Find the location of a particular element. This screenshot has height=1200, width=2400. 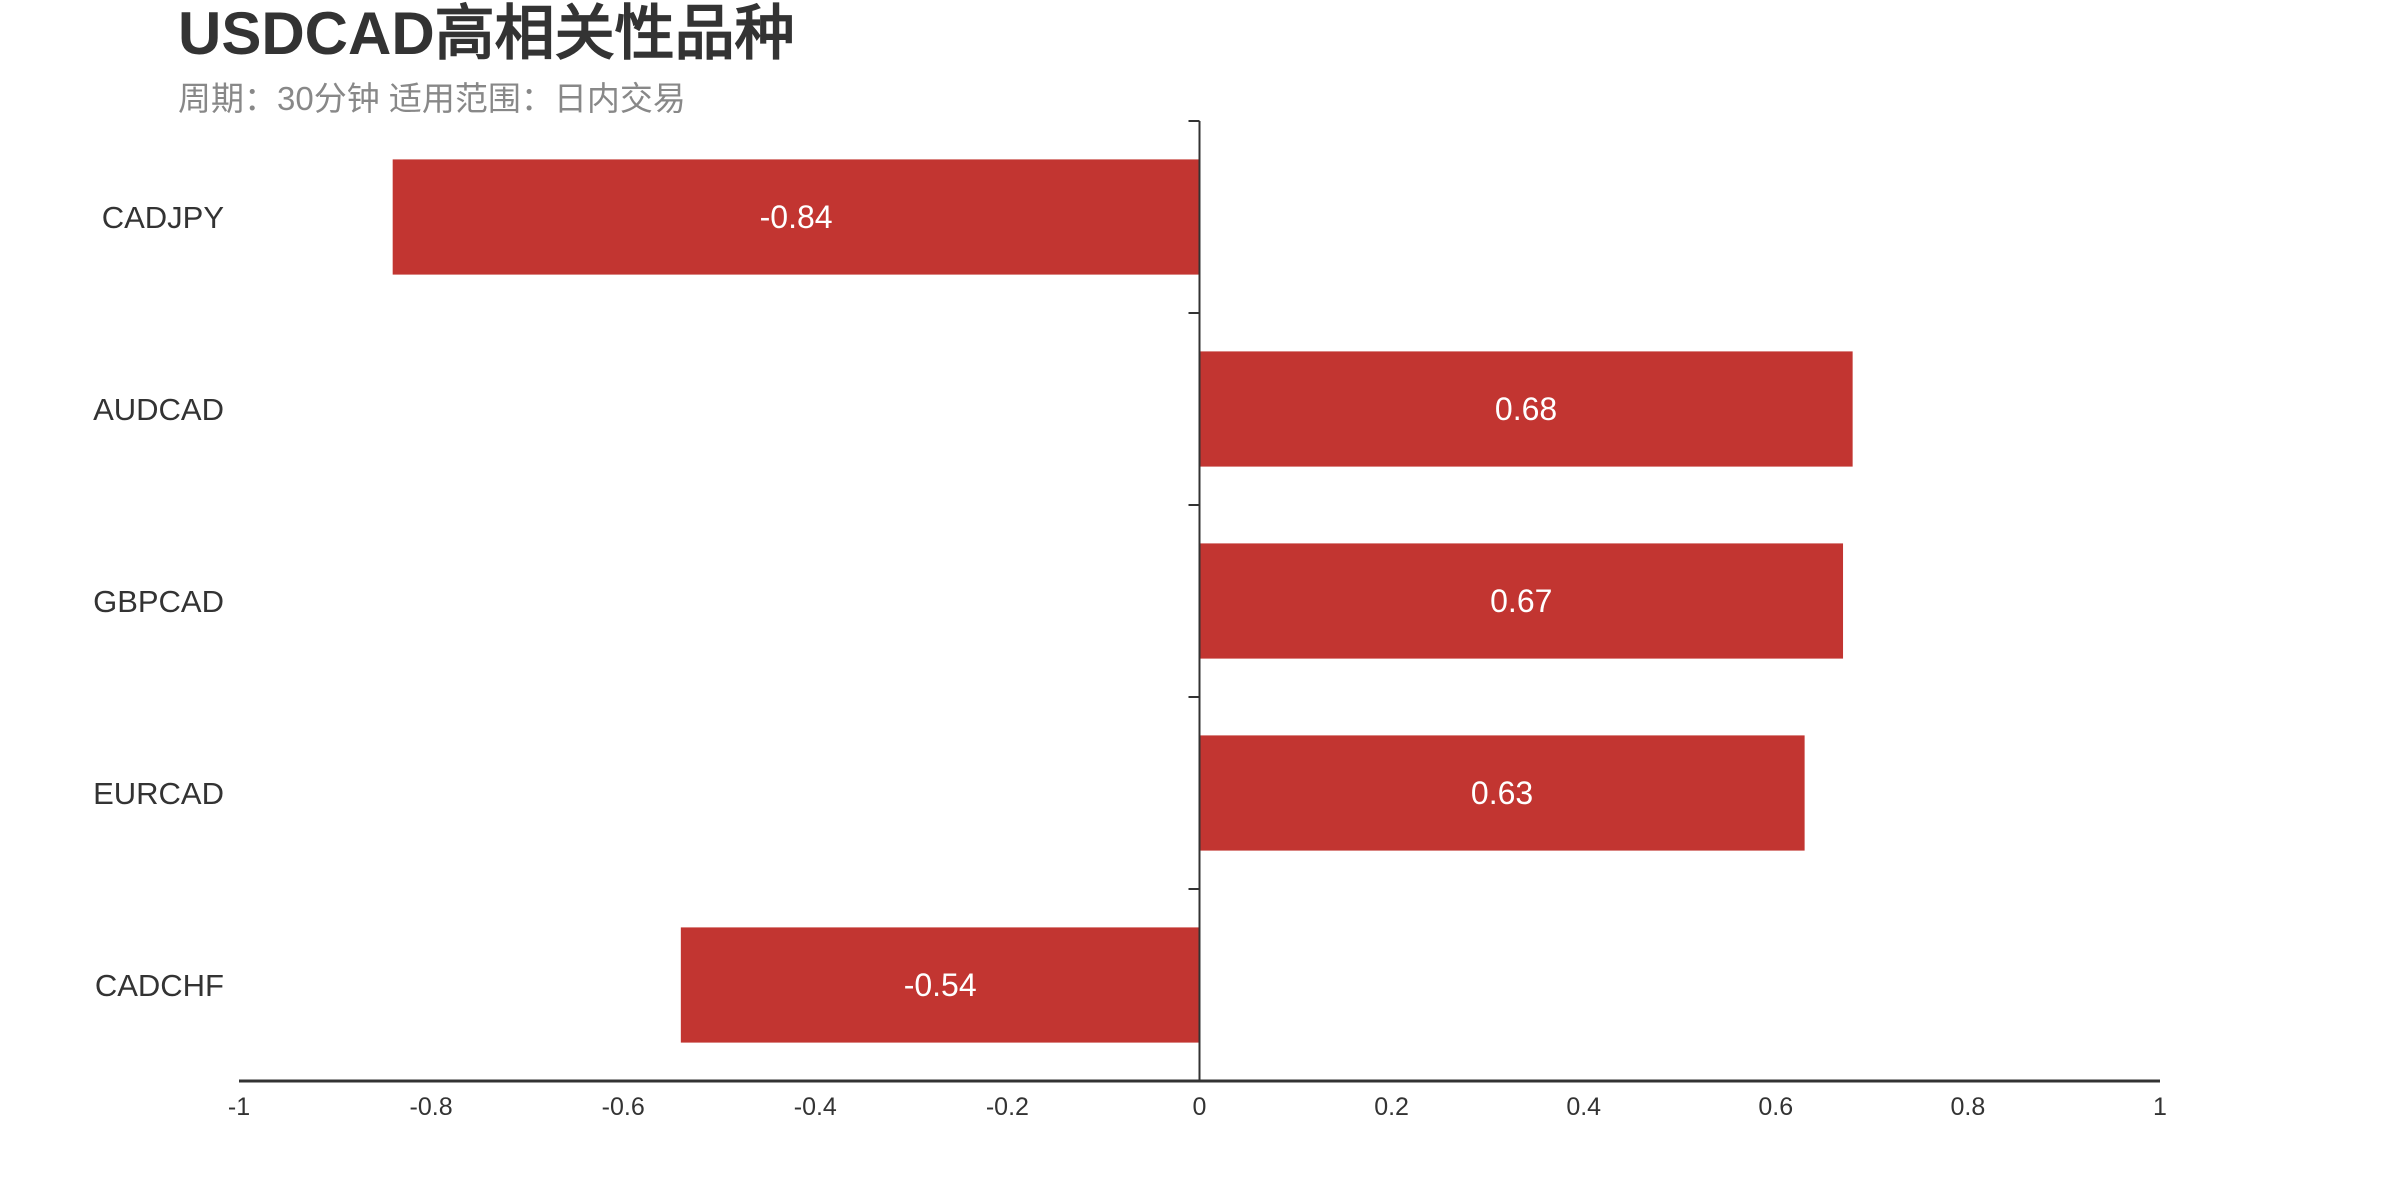

bar-gbpcad is located at coordinates (1521, 601).